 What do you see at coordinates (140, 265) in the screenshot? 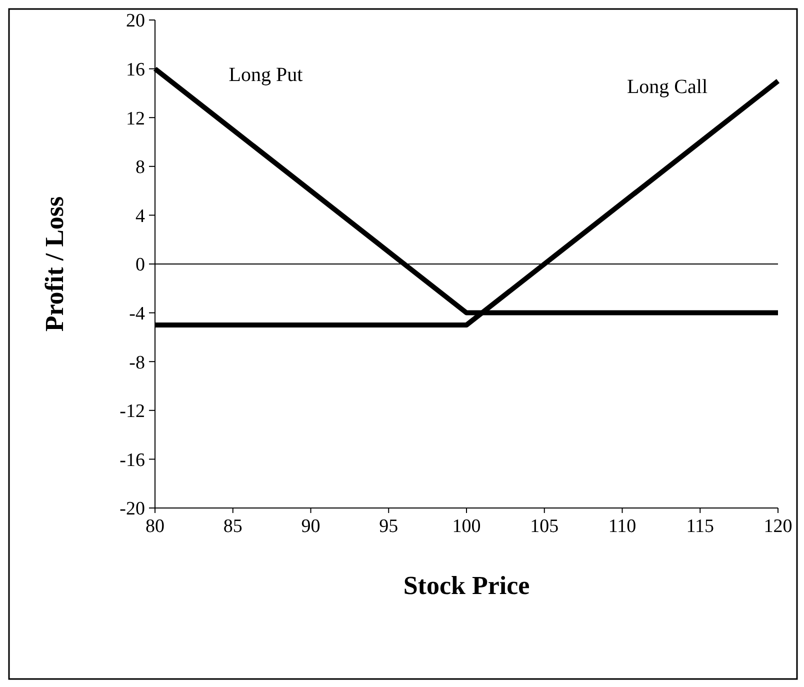
I see `y-tick-label: 0` at bounding box center [140, 265].